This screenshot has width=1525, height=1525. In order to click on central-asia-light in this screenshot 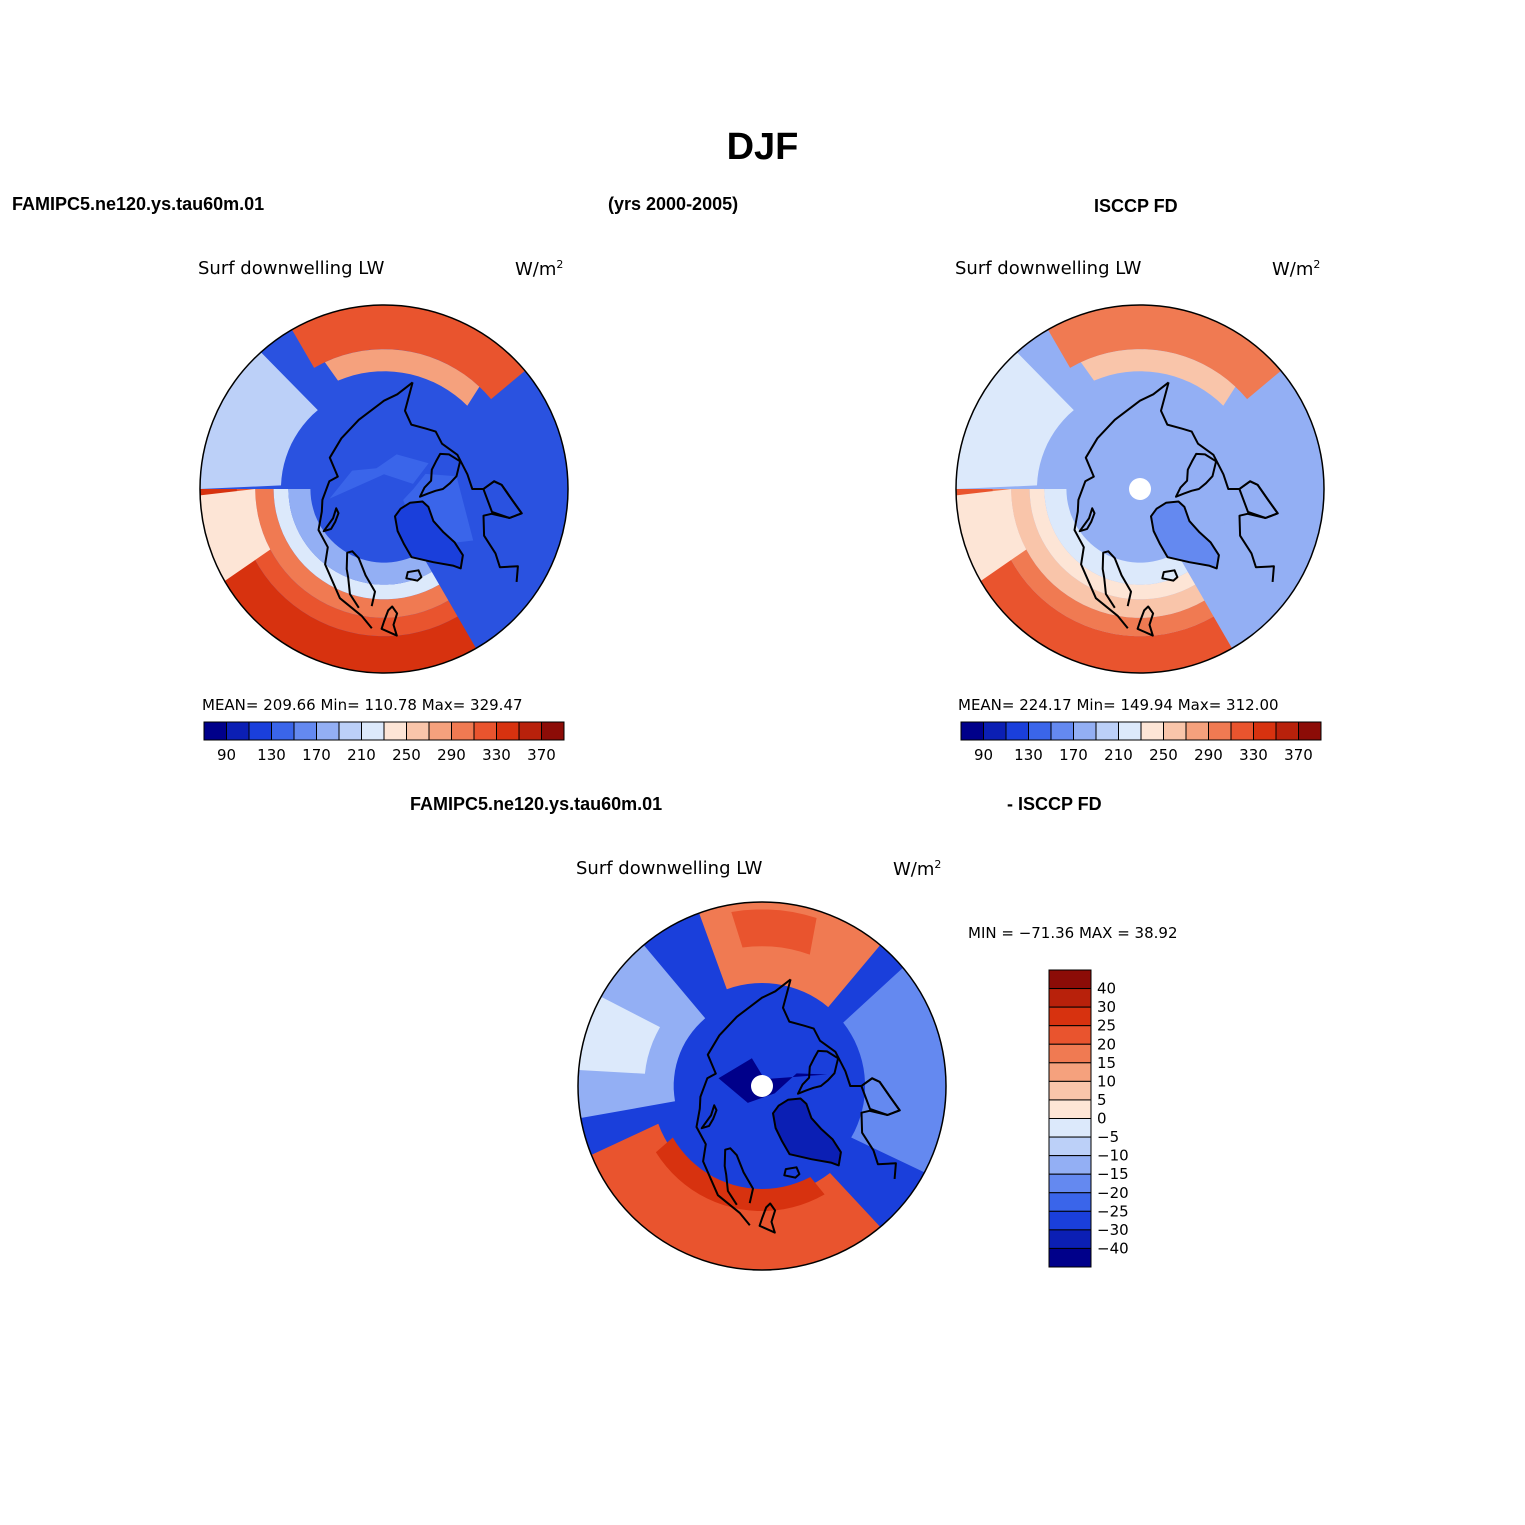, I will do `click(235, 535)`.